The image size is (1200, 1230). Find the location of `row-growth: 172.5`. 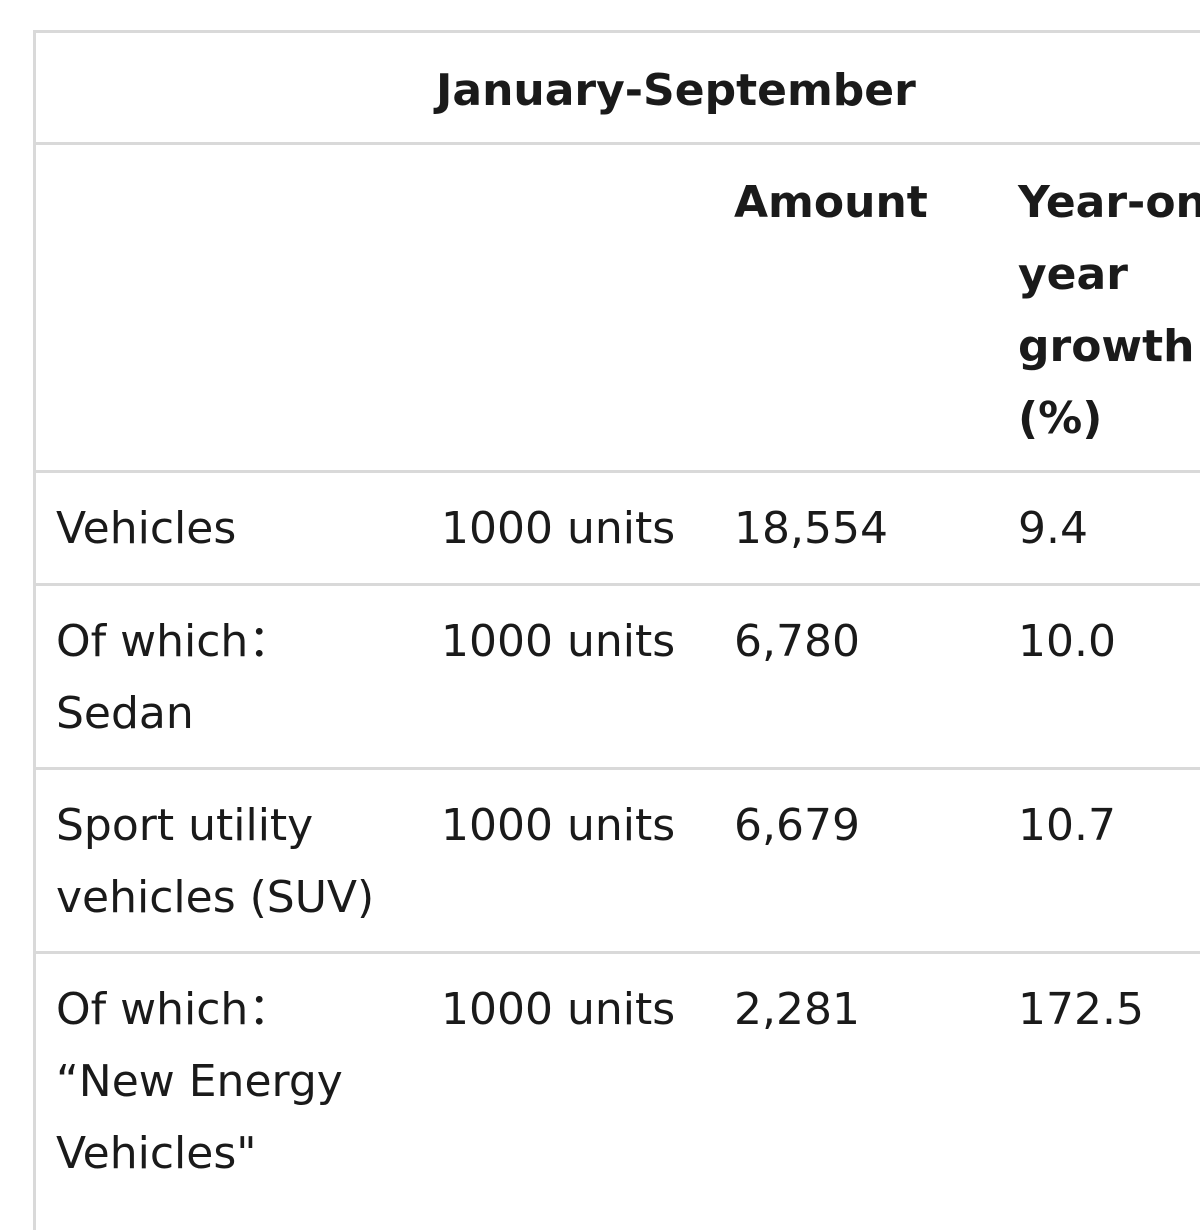

row-growth: 172.5 is located at coordinates (1081, 1009).